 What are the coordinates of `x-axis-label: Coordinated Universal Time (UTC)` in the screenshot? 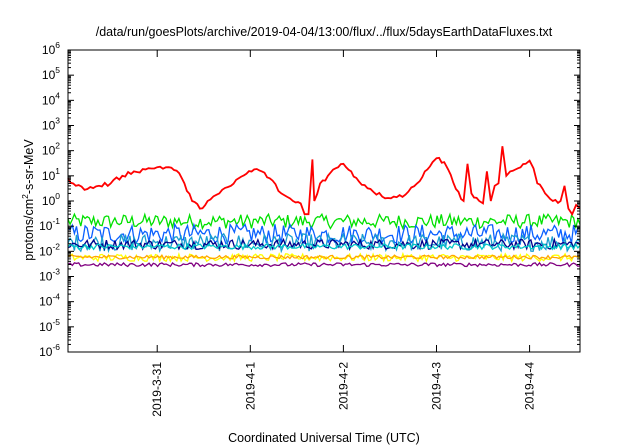 It's located at (324, 438).